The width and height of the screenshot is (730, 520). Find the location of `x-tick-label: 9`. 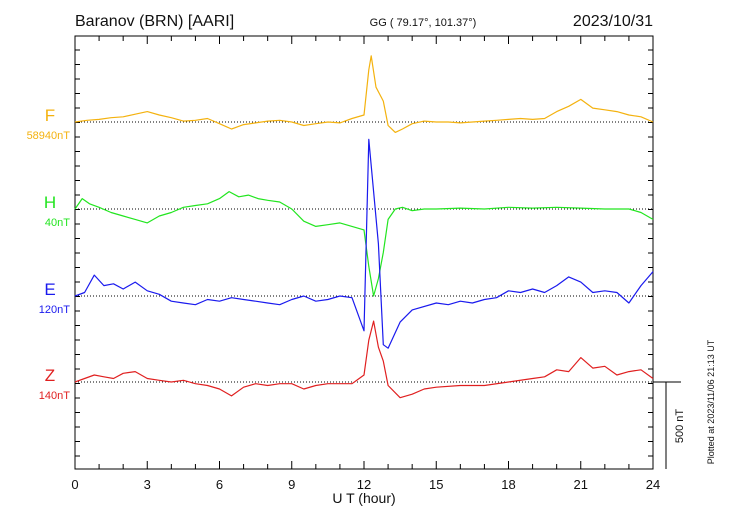

x-tick-label: 9 is located at coordinates (291, 484).